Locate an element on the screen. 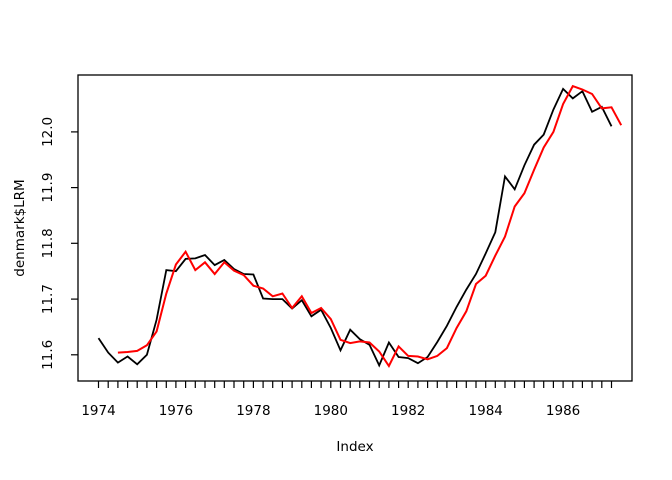  x-tick-label: 1978 is located at coordinates (253, 411).